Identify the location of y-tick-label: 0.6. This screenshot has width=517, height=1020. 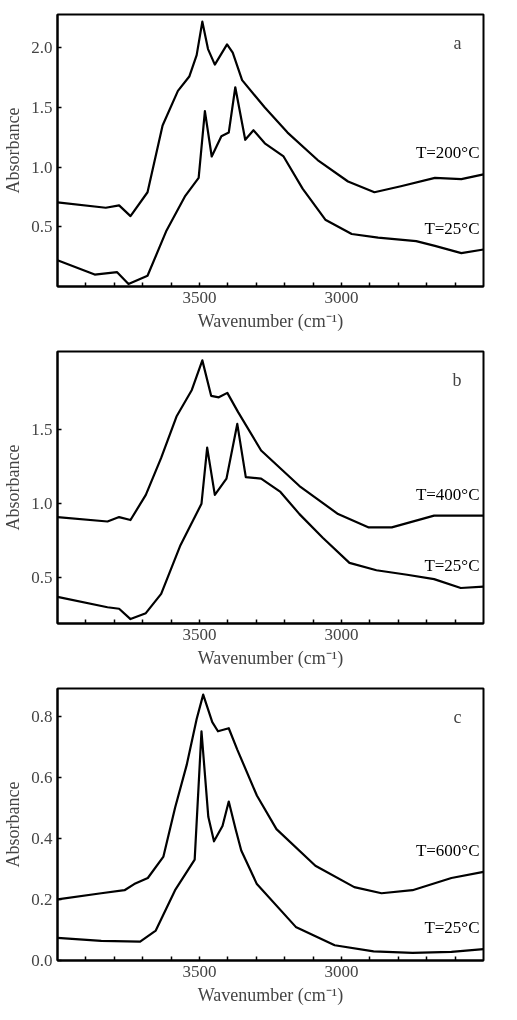
(42, 777).